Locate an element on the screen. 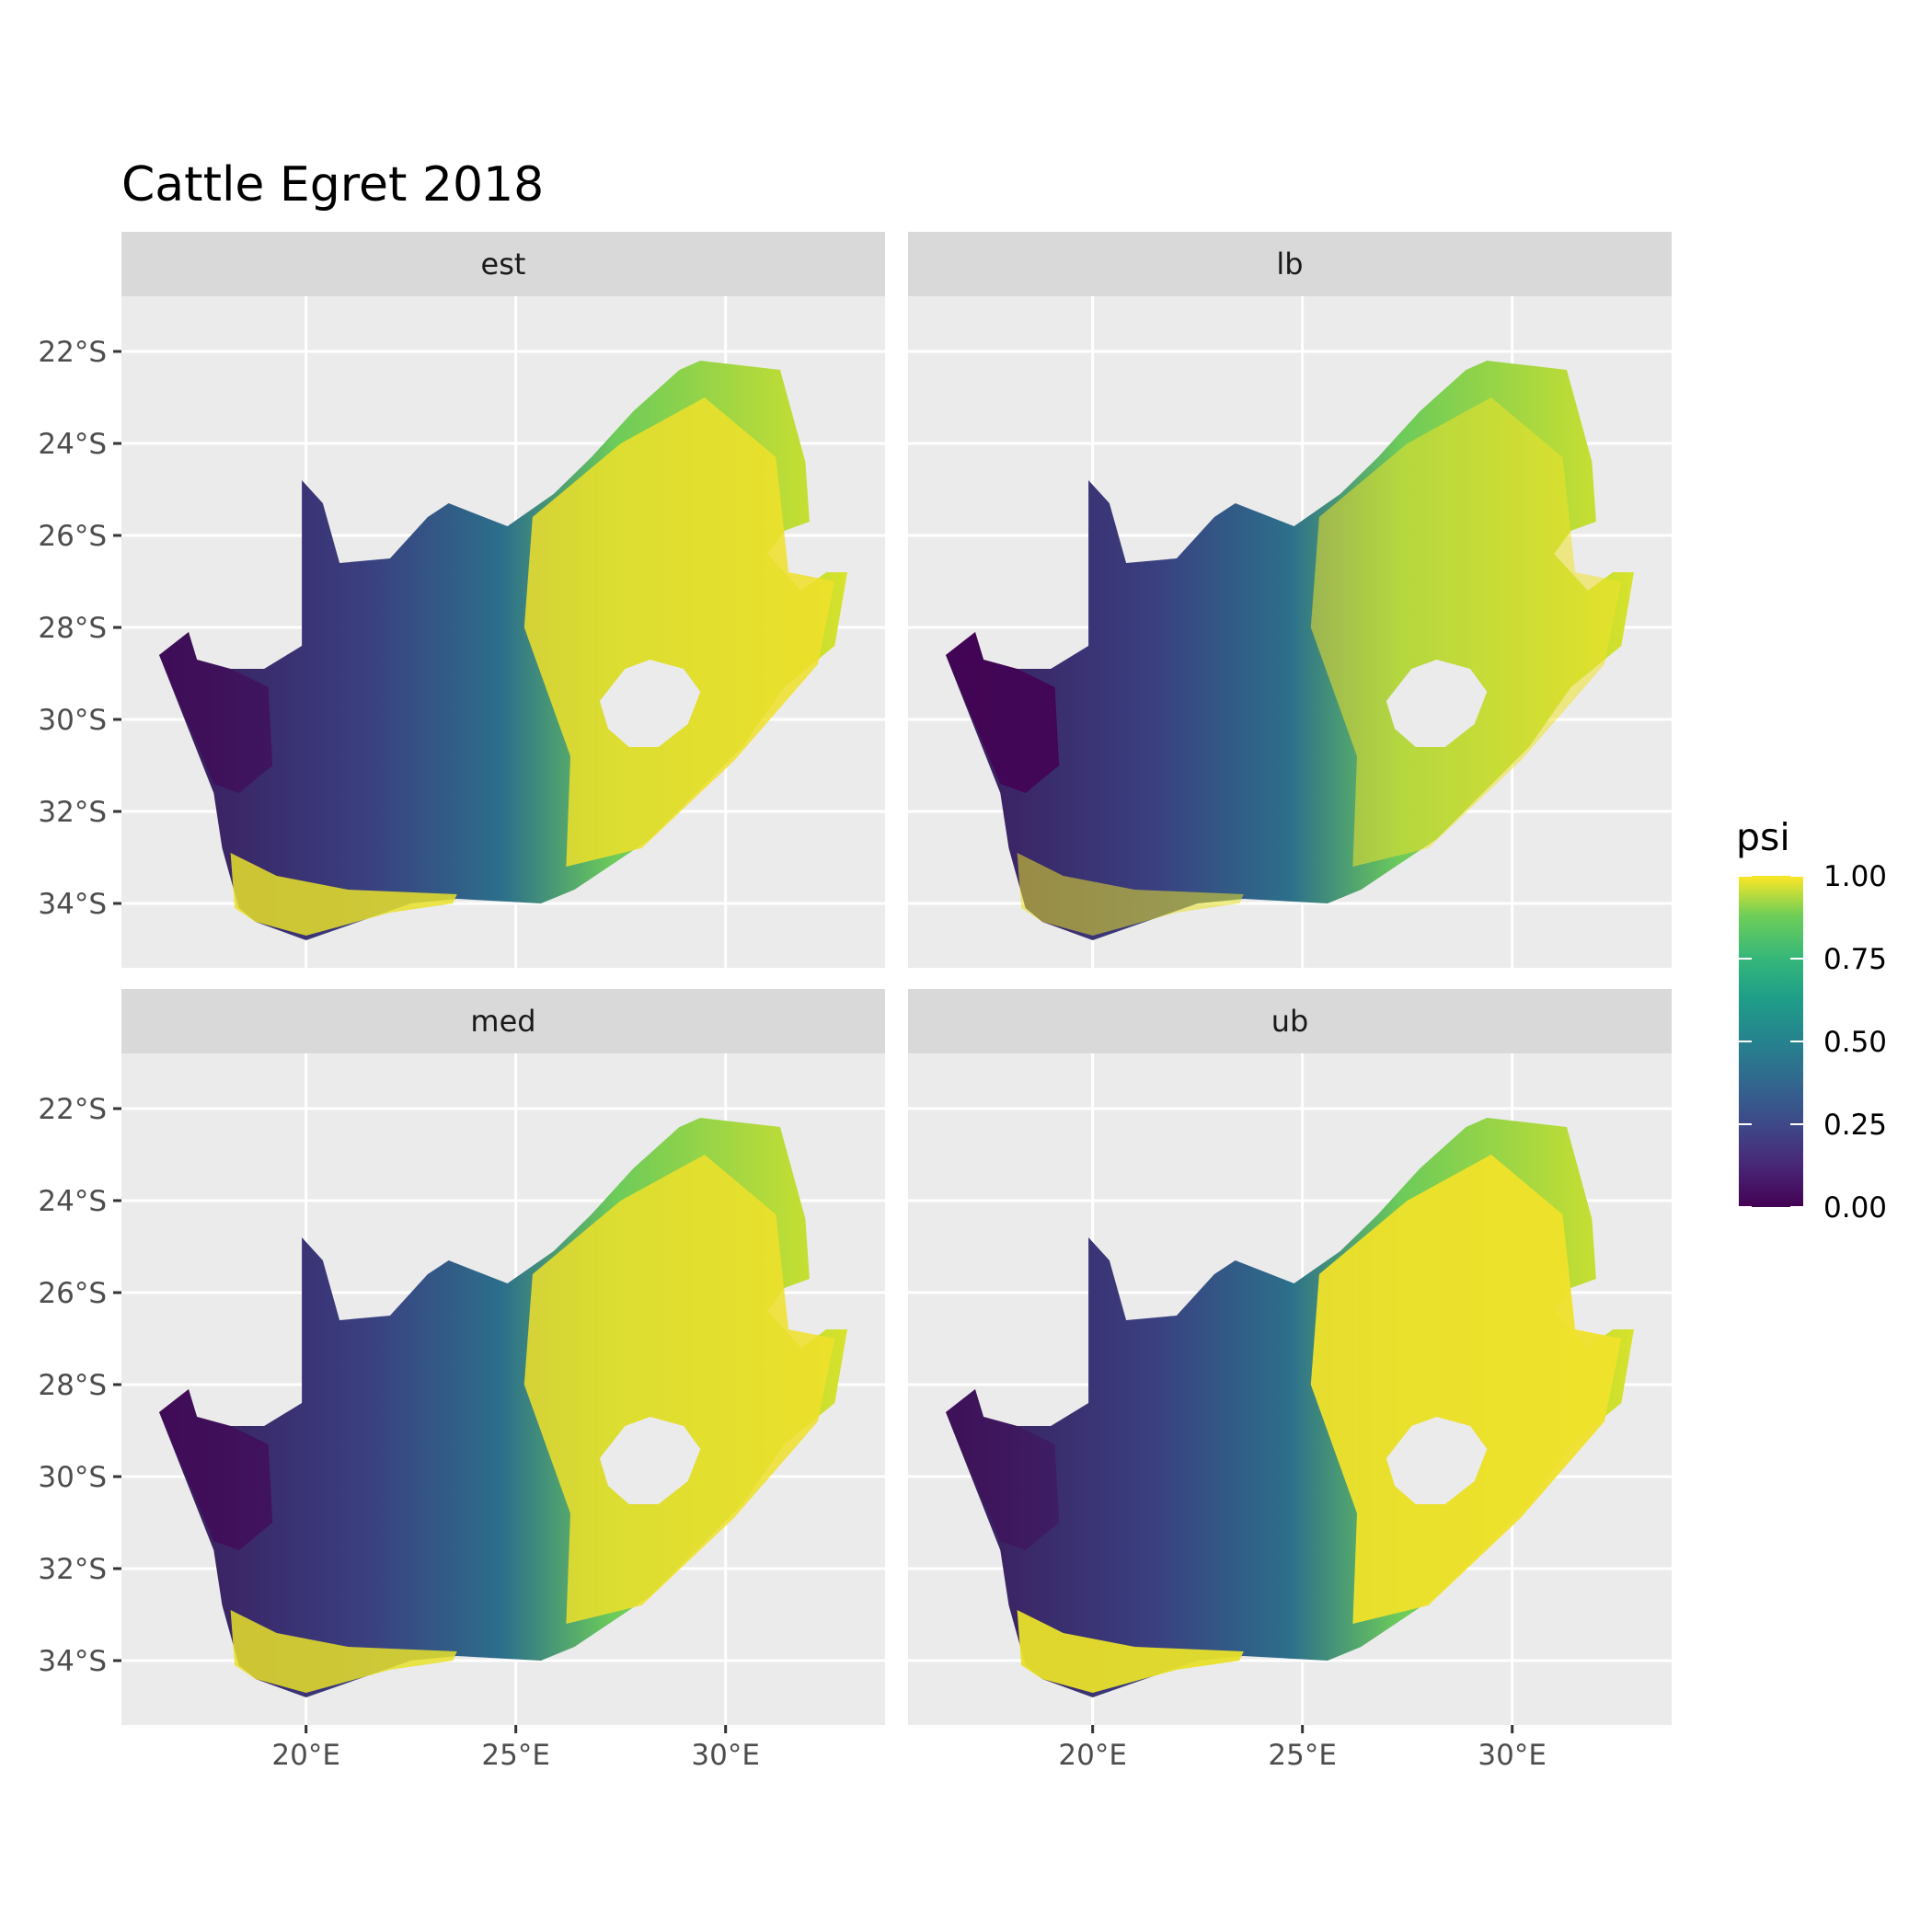  legend-title: psi is located at coordinates (1763, 837).